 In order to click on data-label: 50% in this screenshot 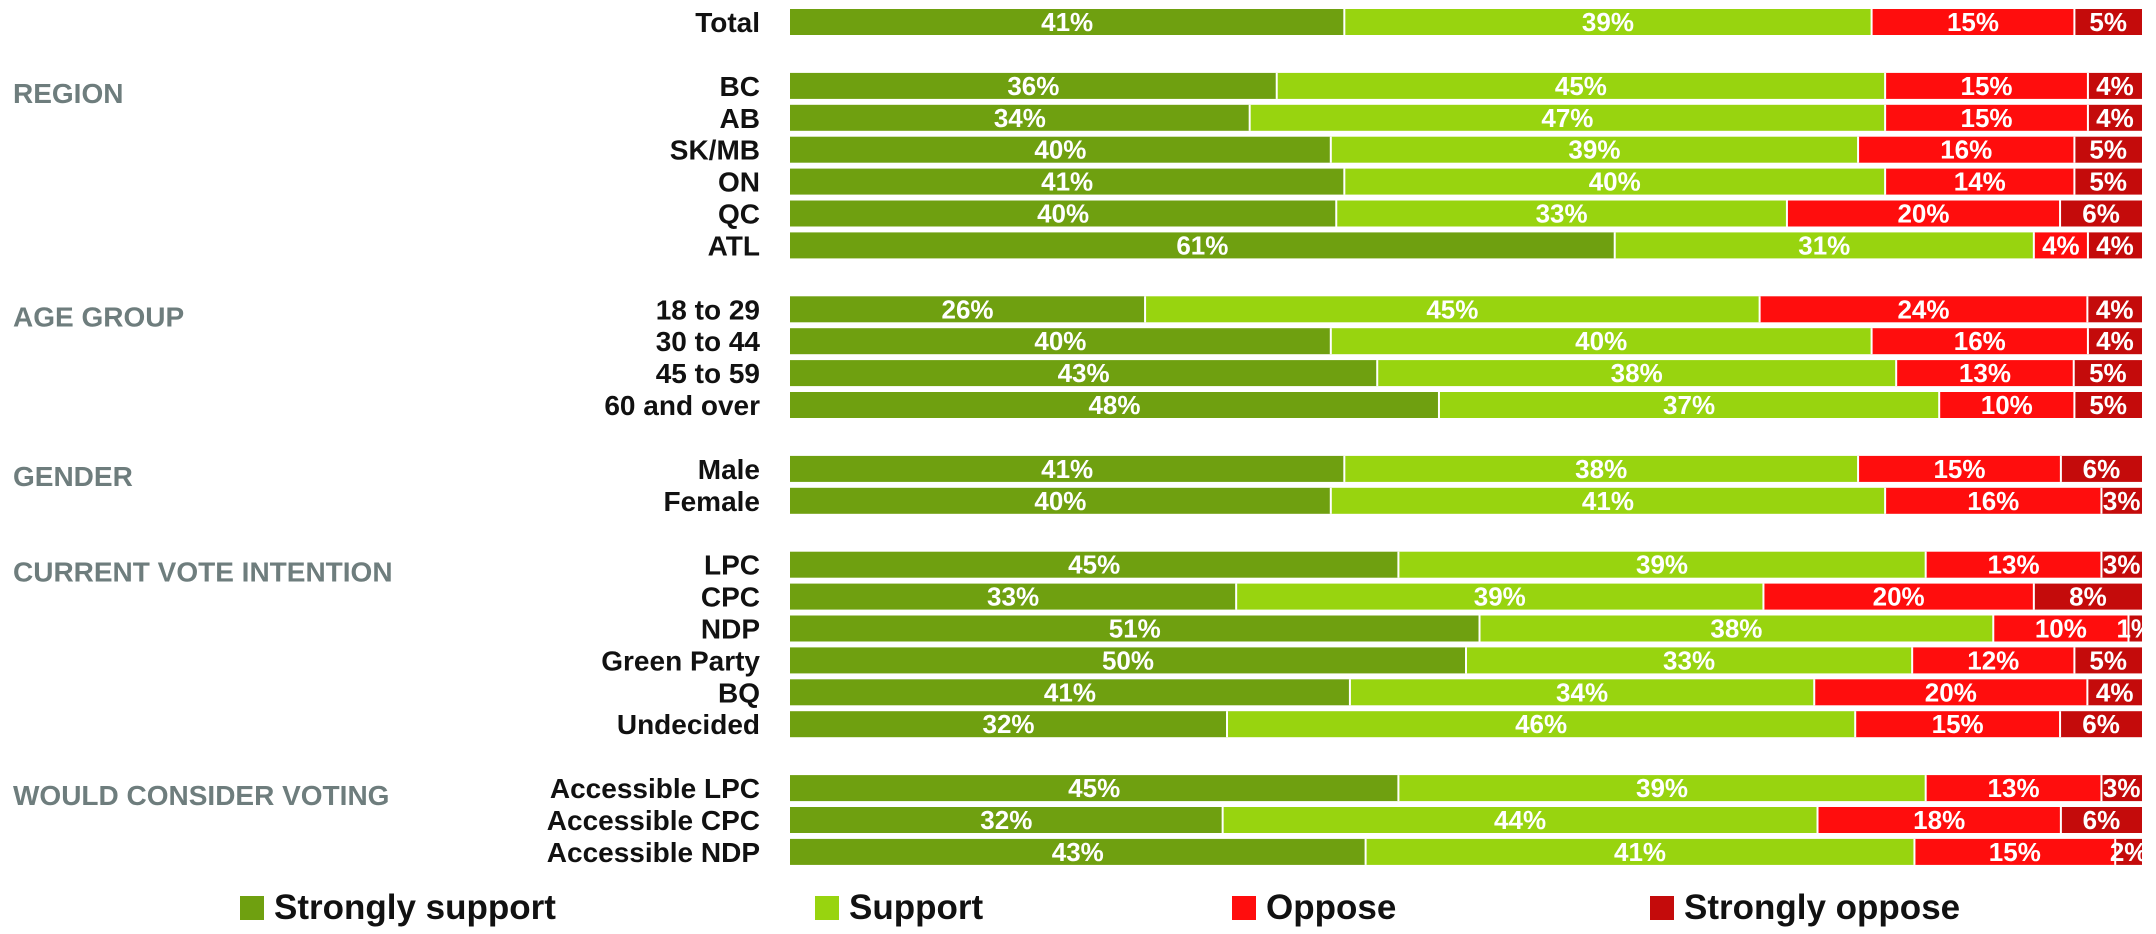, I will do `click(1128, 660)`.